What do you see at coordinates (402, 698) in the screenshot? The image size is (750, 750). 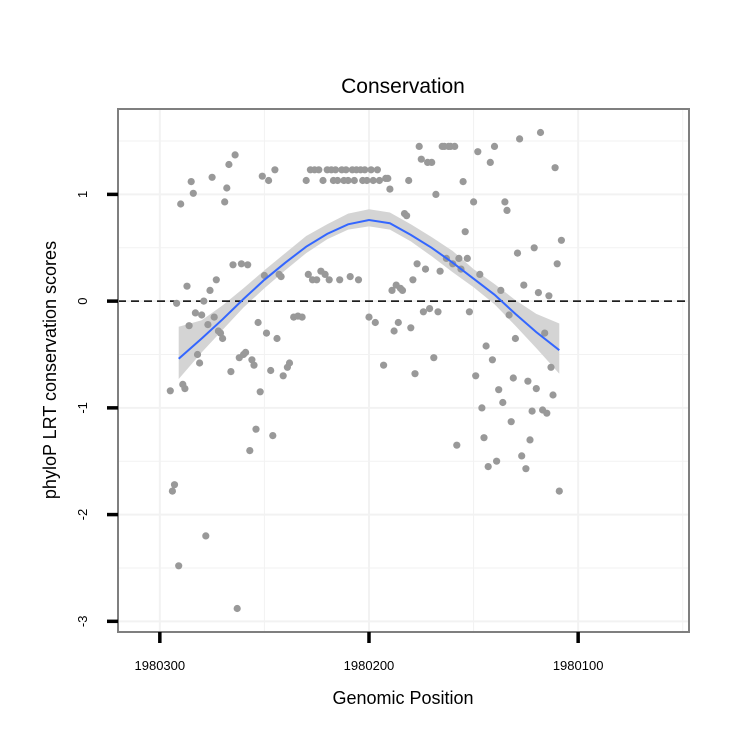 I see `x-axis-title: Genomic Position` at bounding box center [402, 698].